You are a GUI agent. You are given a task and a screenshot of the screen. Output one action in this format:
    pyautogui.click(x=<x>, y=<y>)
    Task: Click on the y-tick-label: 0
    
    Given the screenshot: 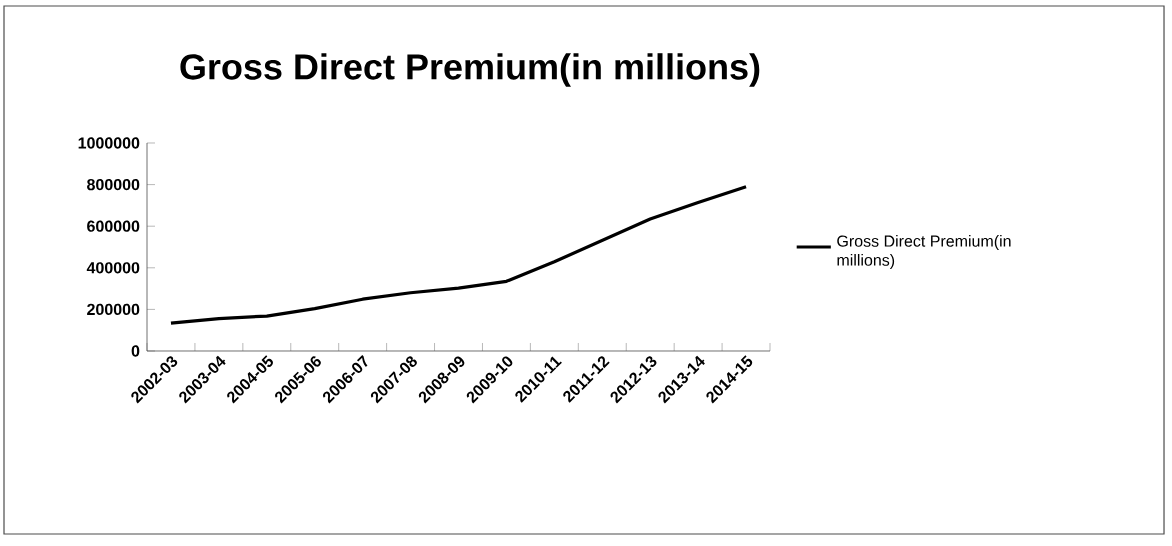 What is the action you would take?
    pyautogui.click(x=135, y=351)
    